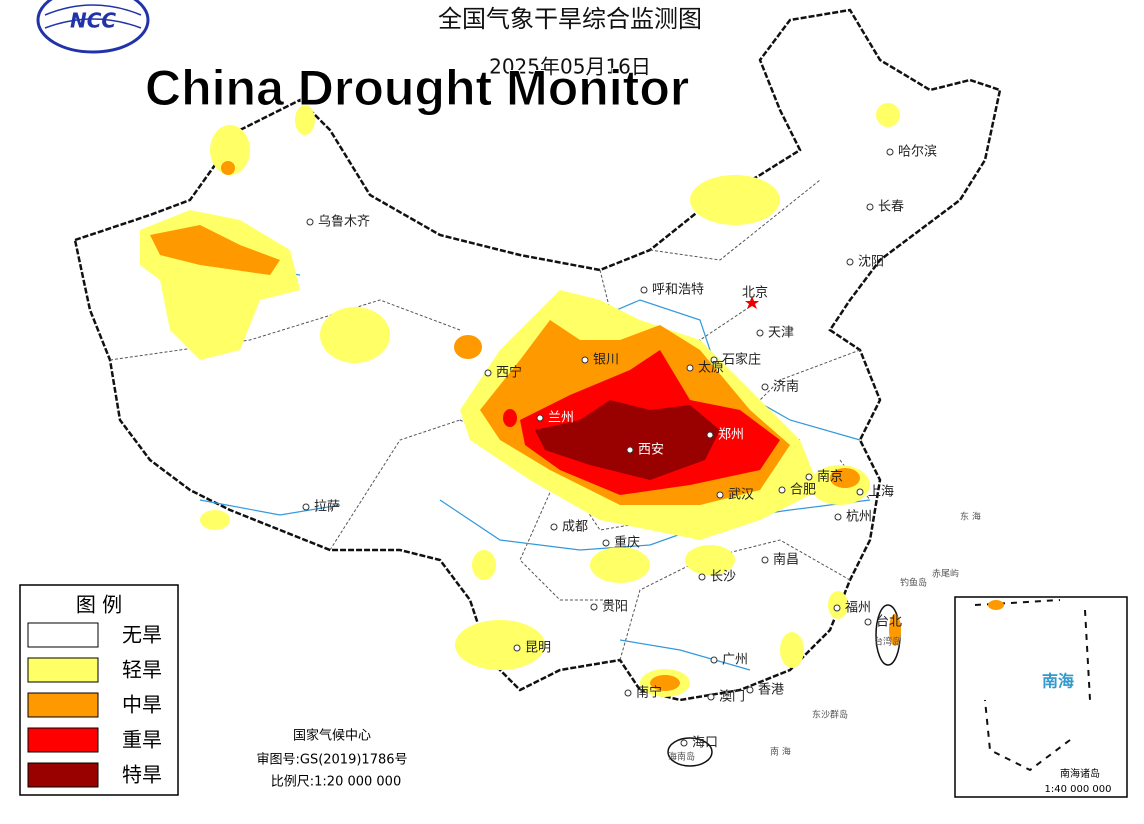 Image resolution: width=1144 pixels, height=824 pixels. Describe the element at coordinates (723, 577) in the screenshot. I see `city-label: 长沙` at that location.